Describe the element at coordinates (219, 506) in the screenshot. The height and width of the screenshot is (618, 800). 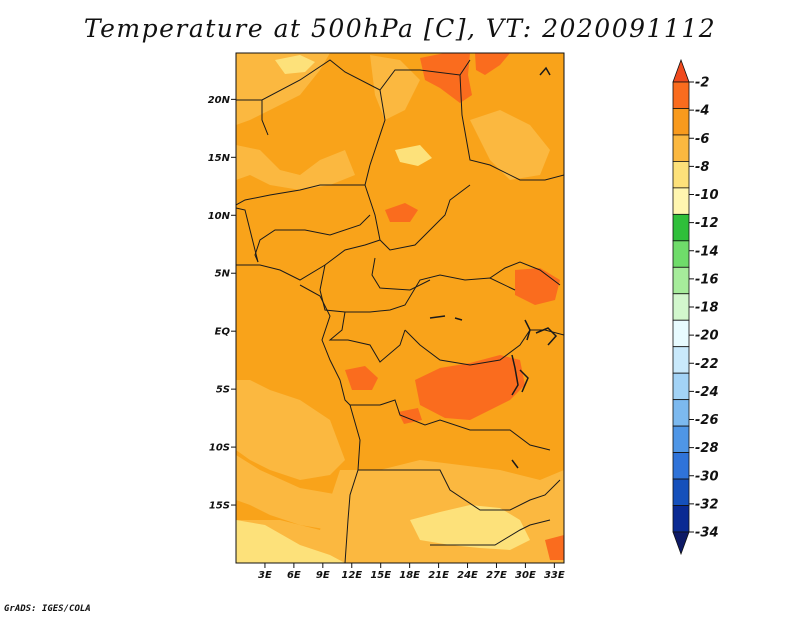
I see `lat-tick-label: 15S` at that location.